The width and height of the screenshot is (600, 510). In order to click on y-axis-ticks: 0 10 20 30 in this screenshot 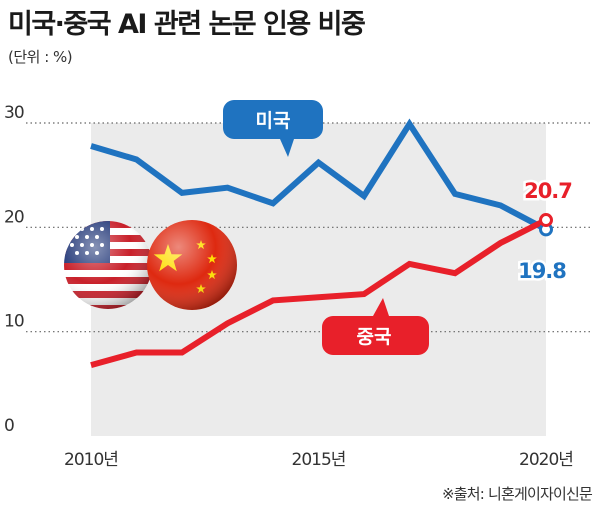, I will do `click(14, 269)`.